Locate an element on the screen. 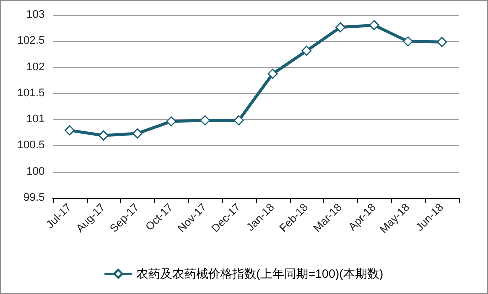  y-tick-label: 101 is located at coordinates (35, 120).